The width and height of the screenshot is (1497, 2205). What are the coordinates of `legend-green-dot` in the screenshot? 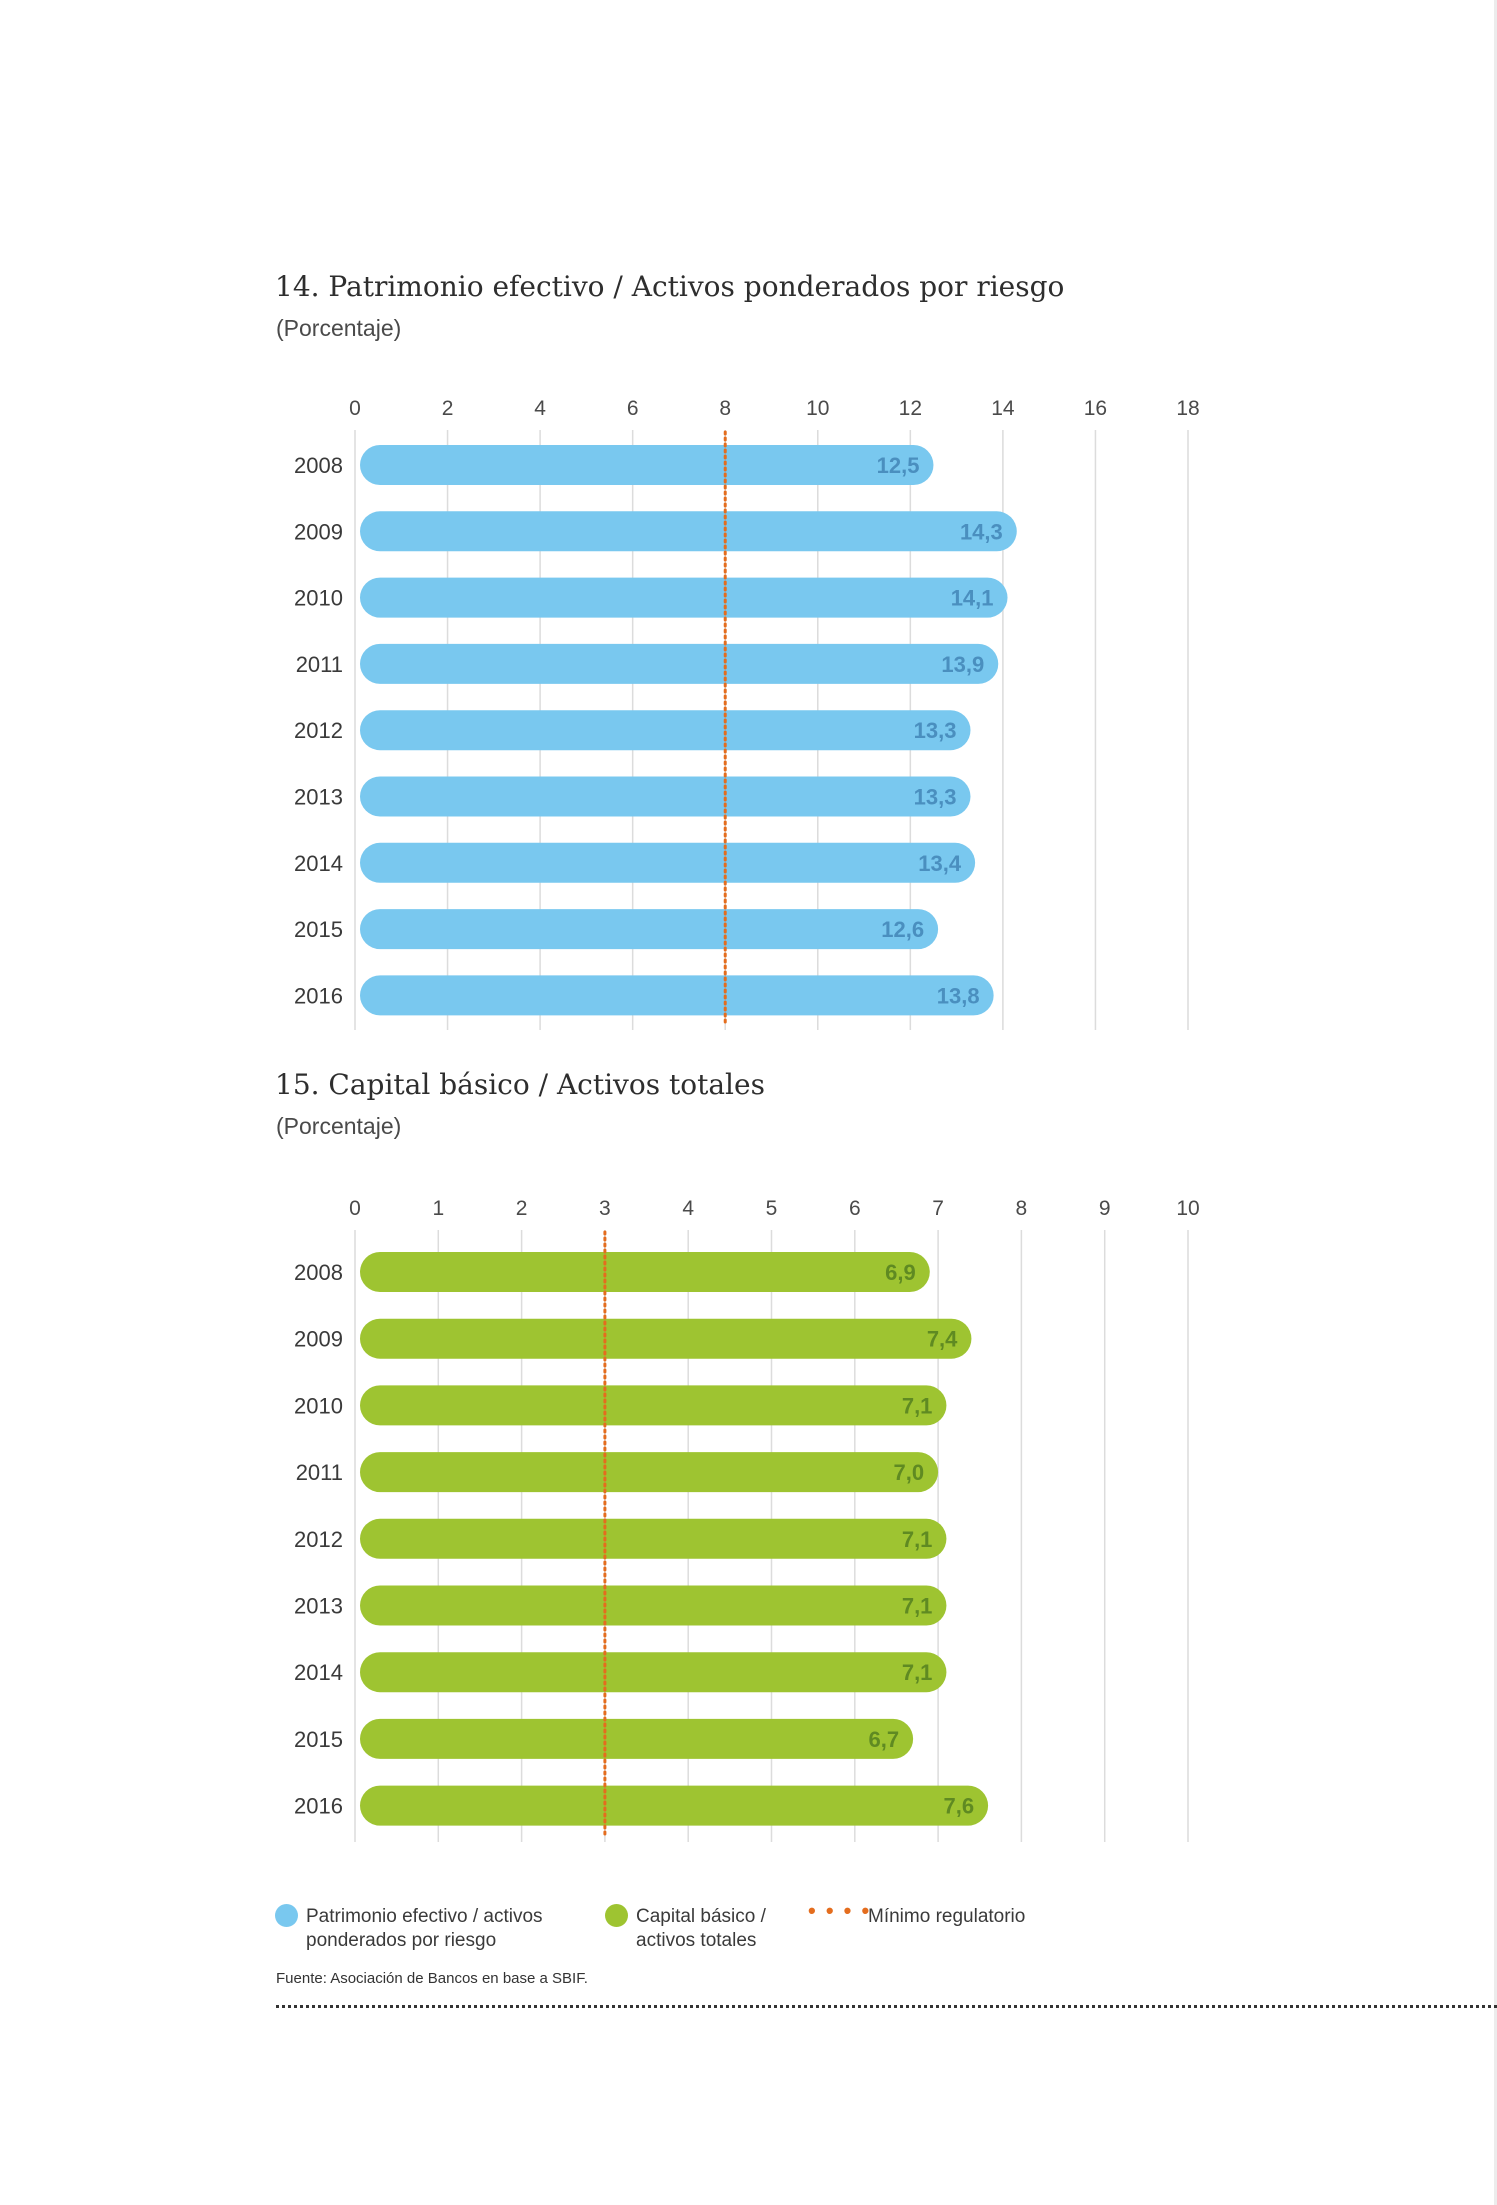 It's located at (616, 1915).